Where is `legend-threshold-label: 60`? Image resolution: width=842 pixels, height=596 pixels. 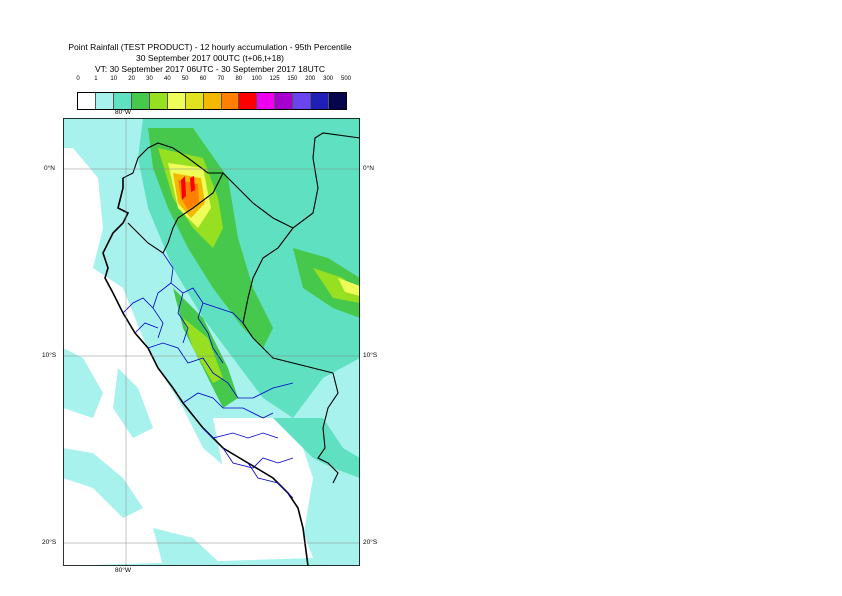 legend-threshold-label: 60 is located at coordinates (203, 79).